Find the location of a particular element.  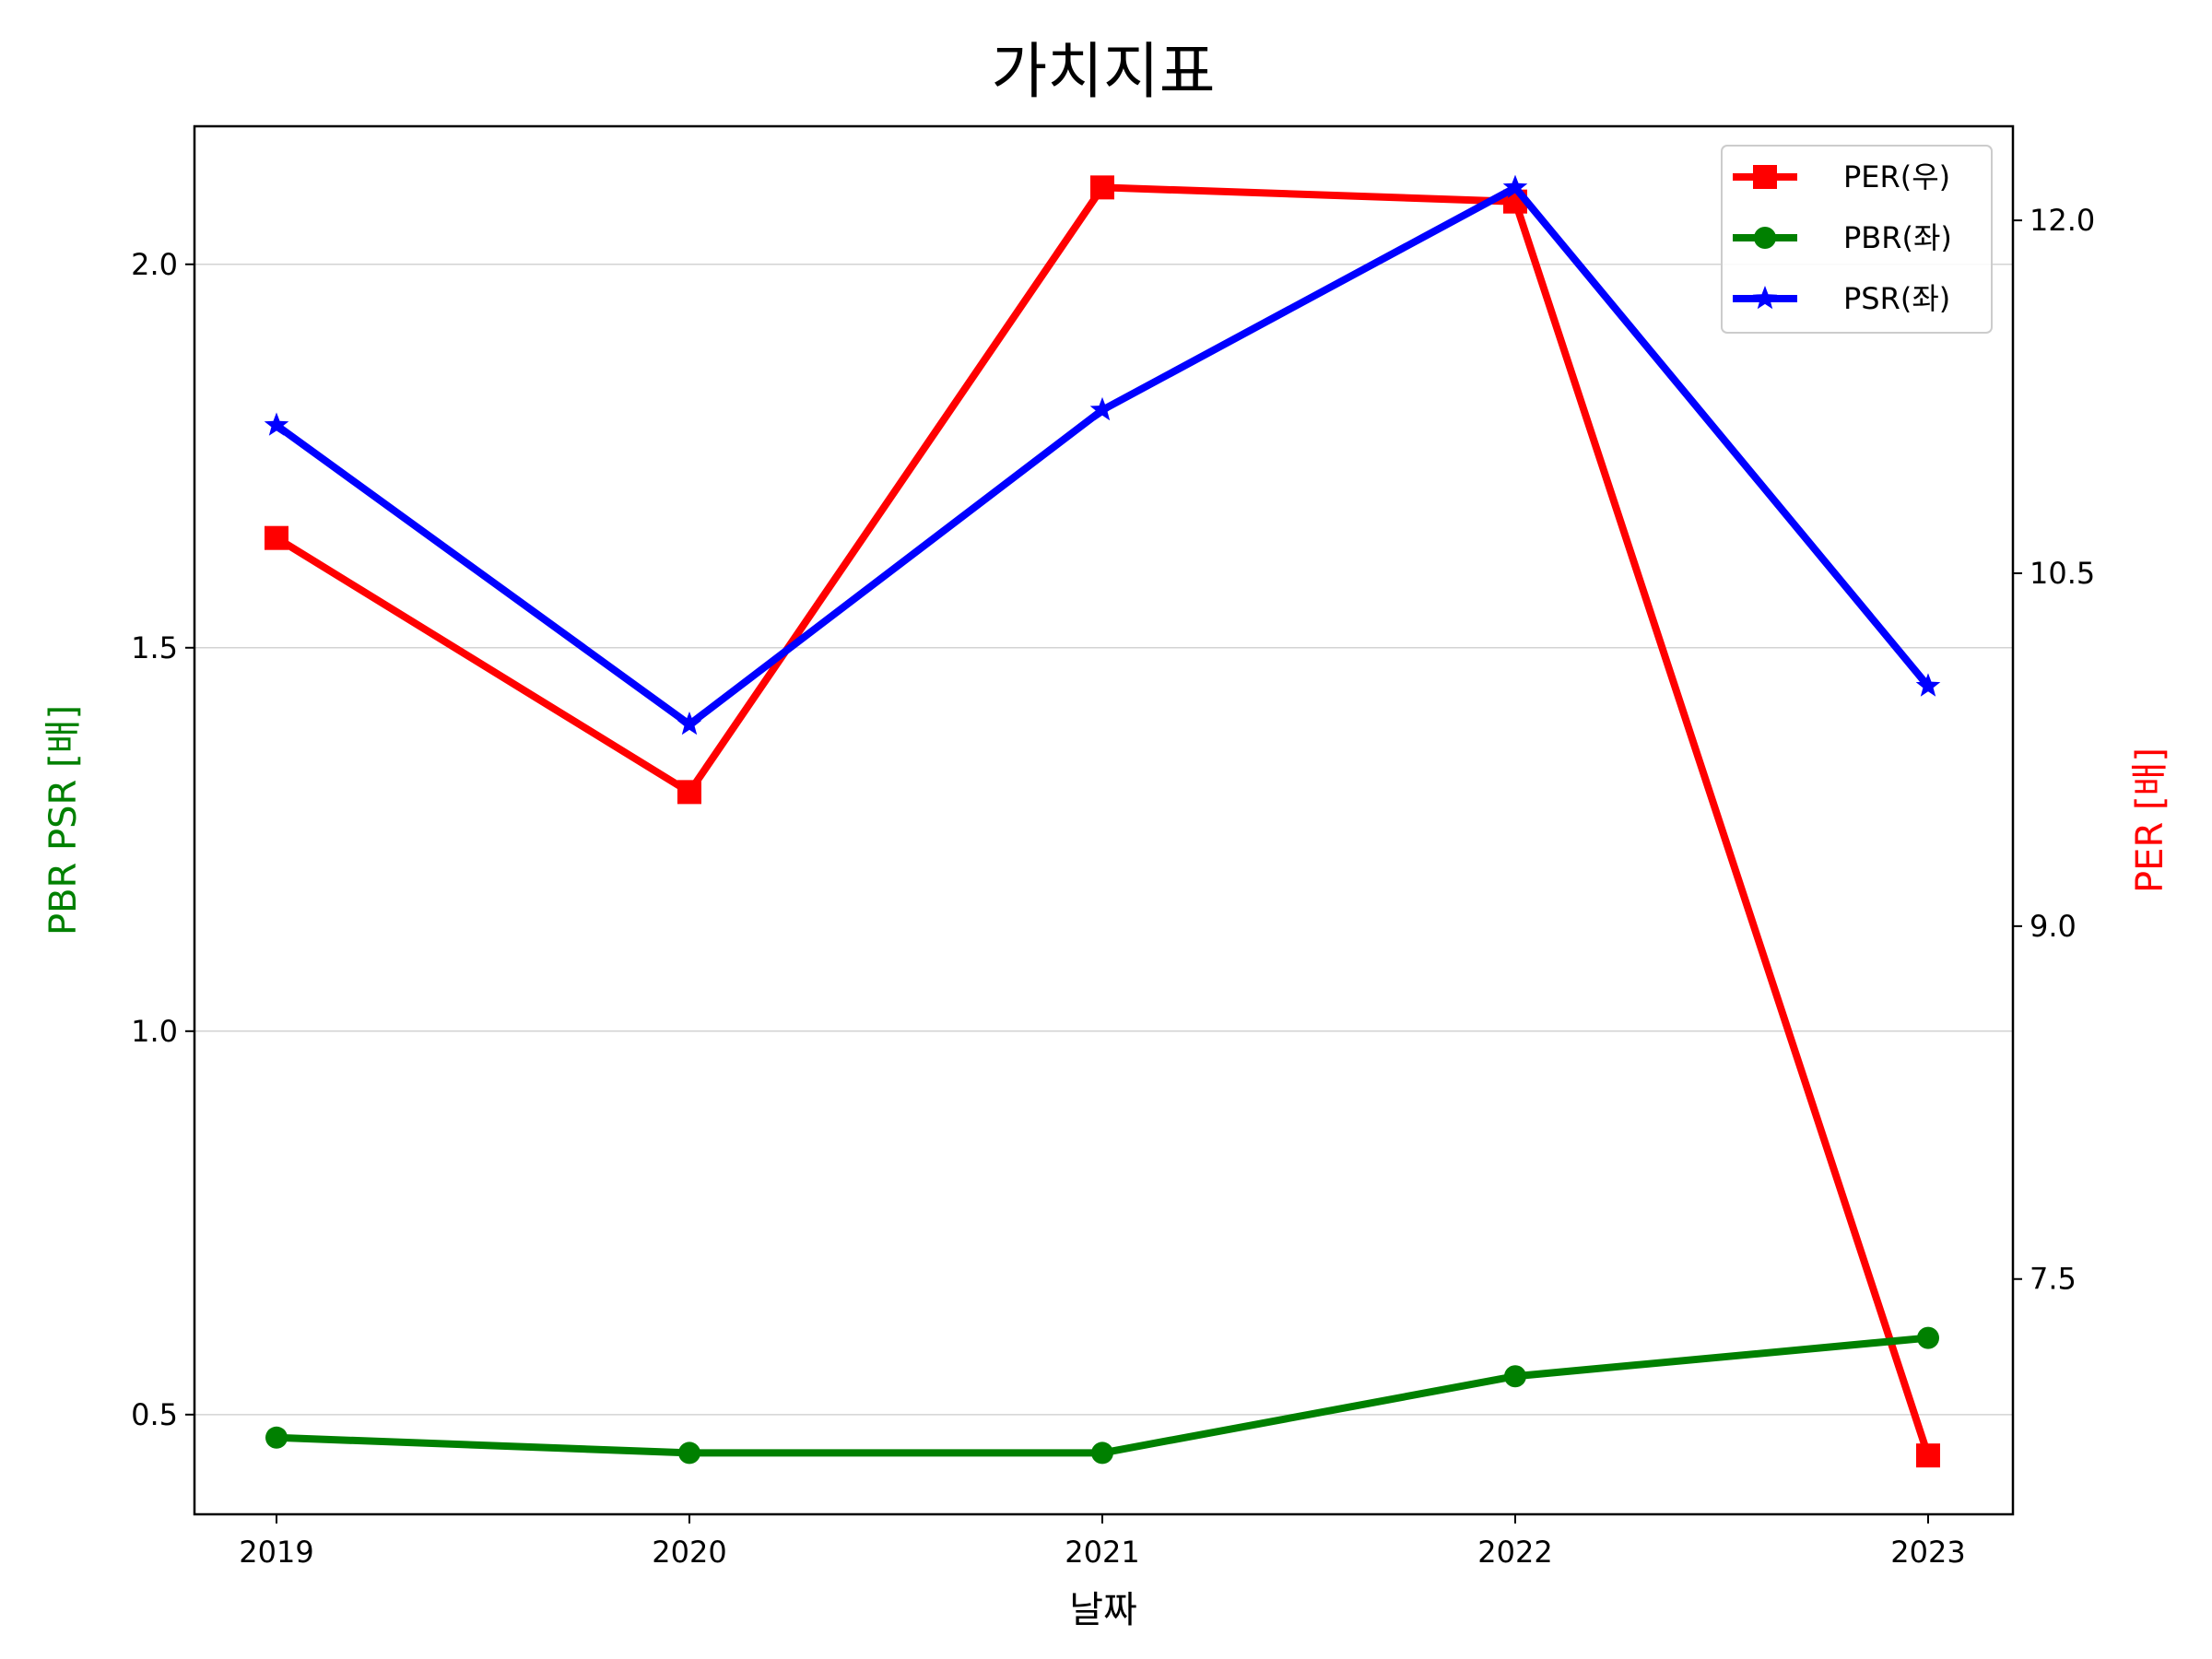

legend-marker-pbr is located at coordinates (1765, 238).